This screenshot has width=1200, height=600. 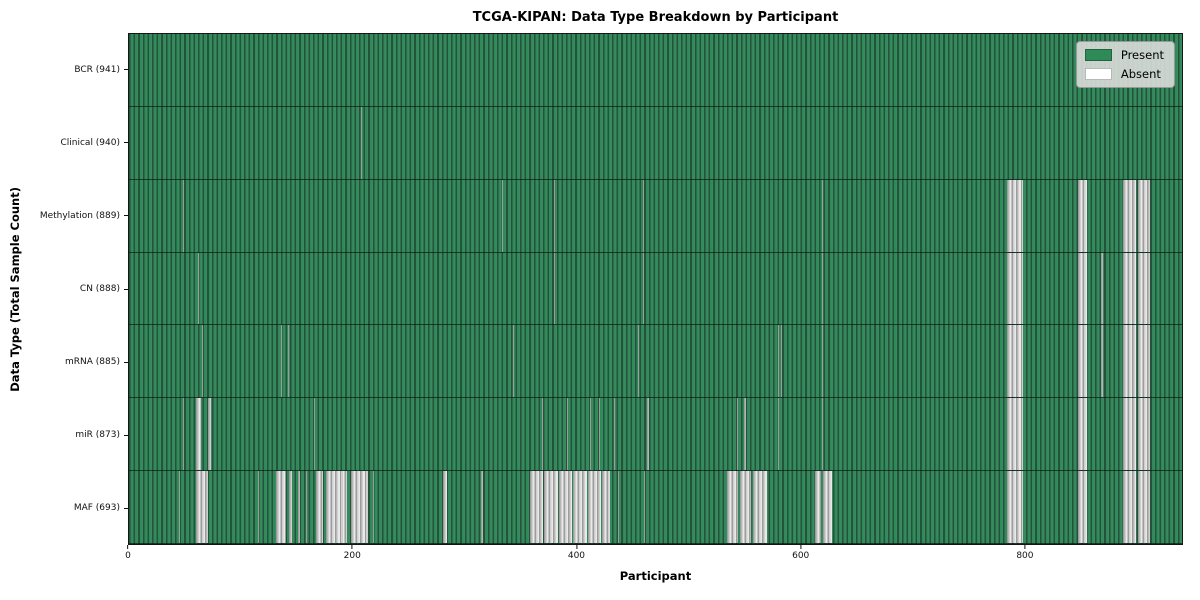 I want to click on y-tick-clinical: Clinical (940), so click(x=94, y=143).